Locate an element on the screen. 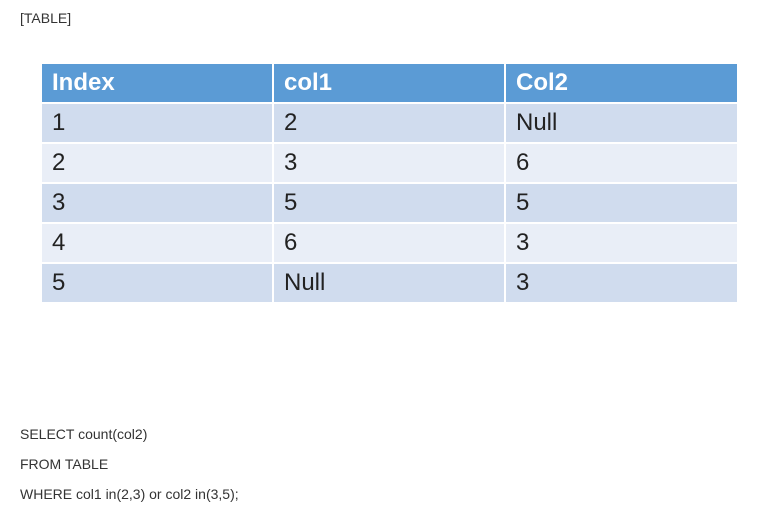 The height and width of the screenshot is (512, 767). table-row: 2 3 6 is located at coordinates (389, 163).